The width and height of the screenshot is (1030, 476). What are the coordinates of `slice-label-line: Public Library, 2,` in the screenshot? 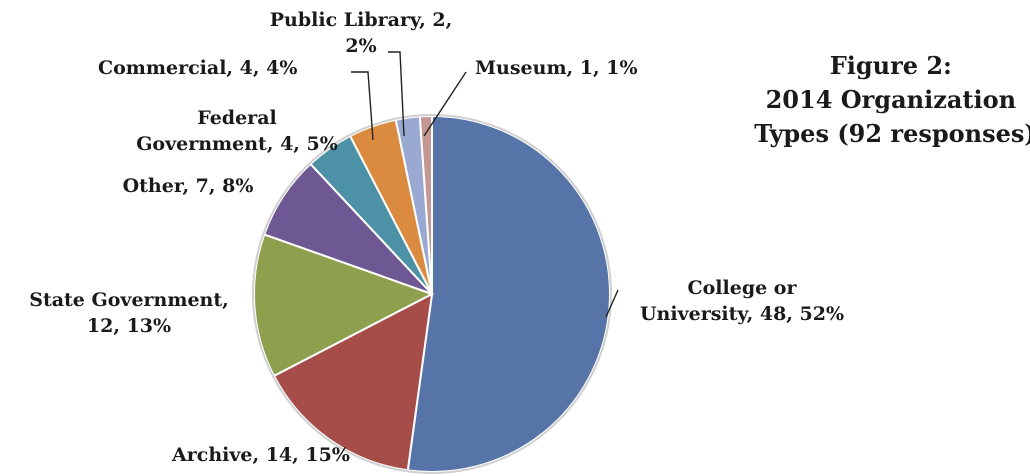 It's located at (361, 20).